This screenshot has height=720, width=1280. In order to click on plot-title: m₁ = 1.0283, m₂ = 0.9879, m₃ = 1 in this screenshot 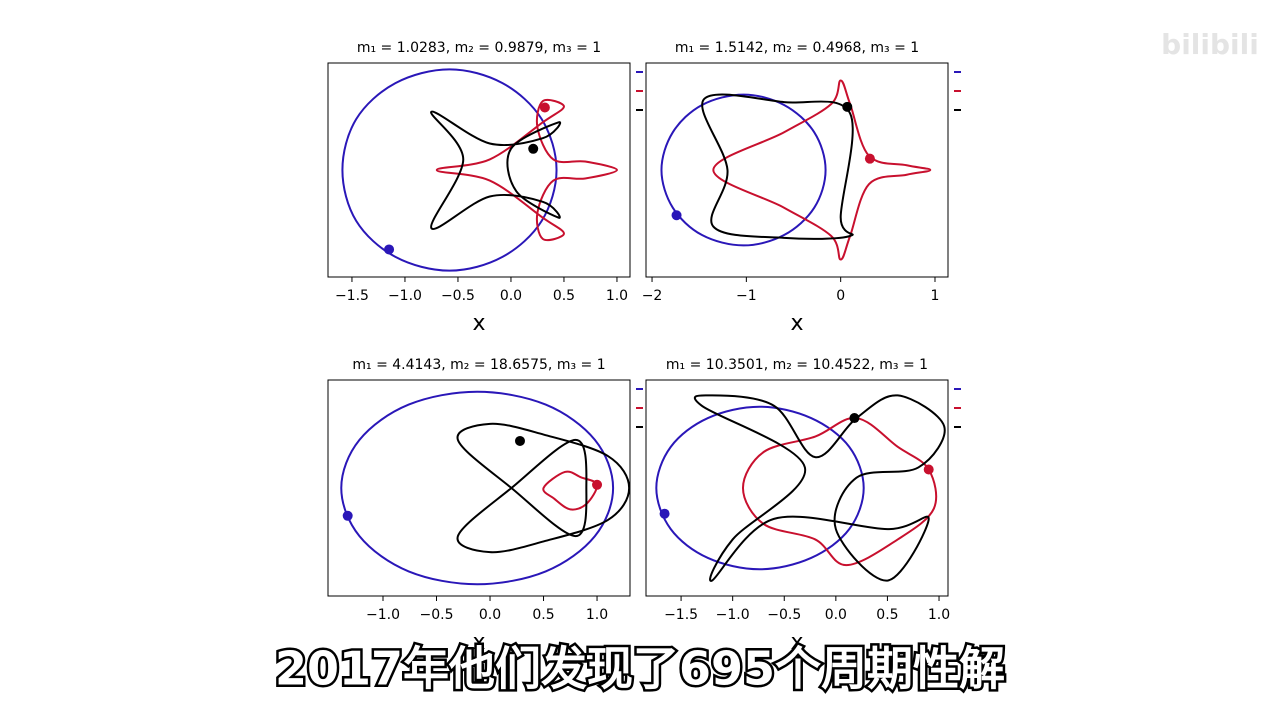, I will do `click(479, 48)`.